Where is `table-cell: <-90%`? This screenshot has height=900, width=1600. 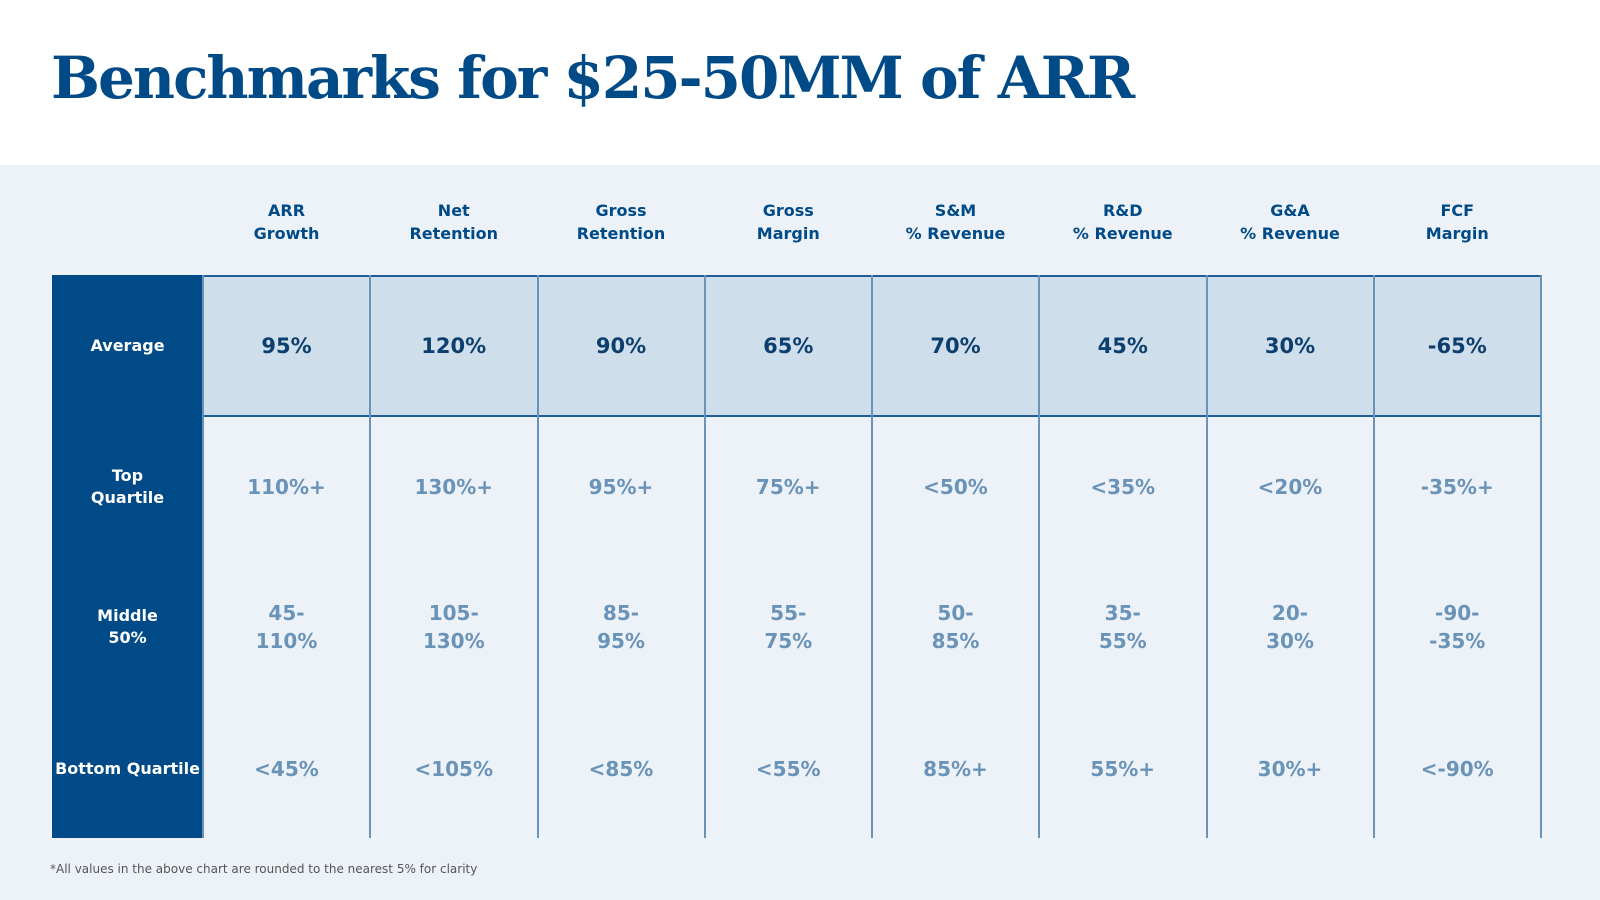
table-cell: <-90% is located at coordinates (1457, 769).